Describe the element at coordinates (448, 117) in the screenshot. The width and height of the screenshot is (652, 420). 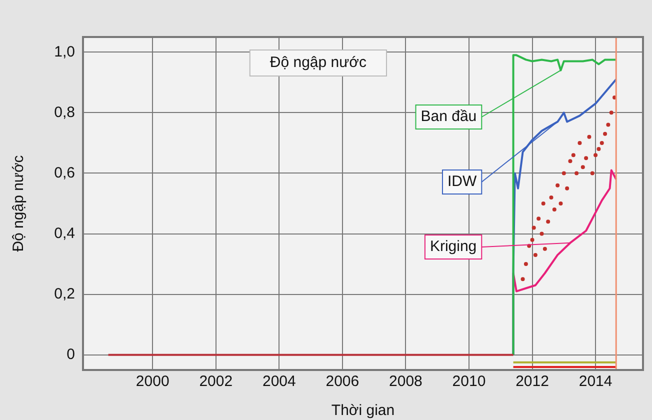
I see `text: Ban đầu` at that location.